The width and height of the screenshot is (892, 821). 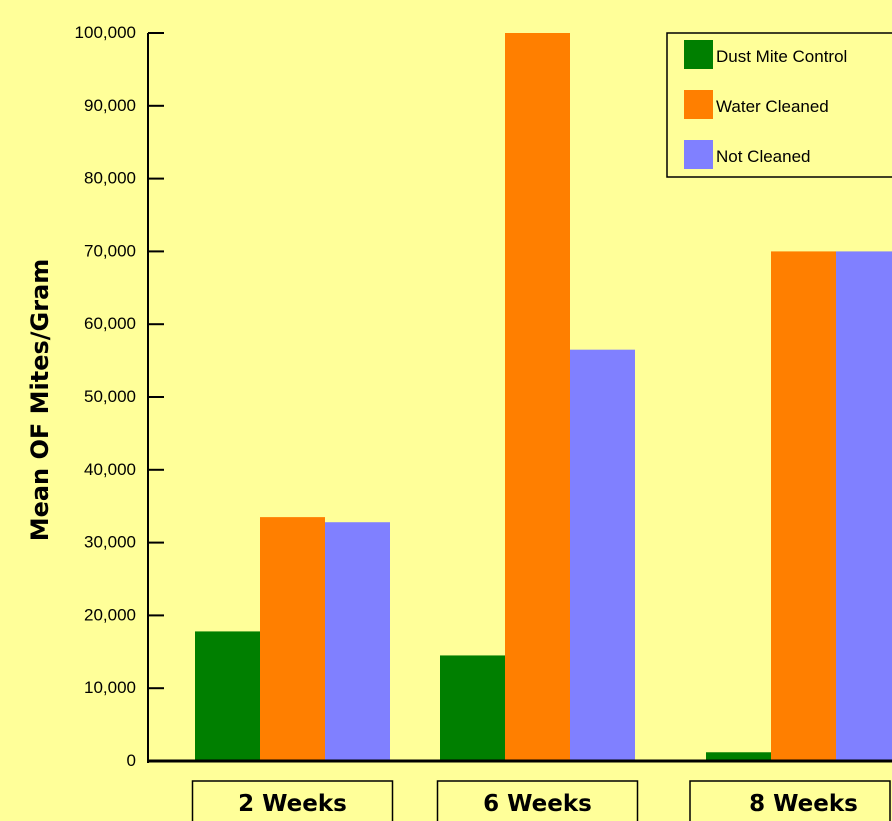 I want to click on y-tick-label: 30,000, so click(x=110, y=542).